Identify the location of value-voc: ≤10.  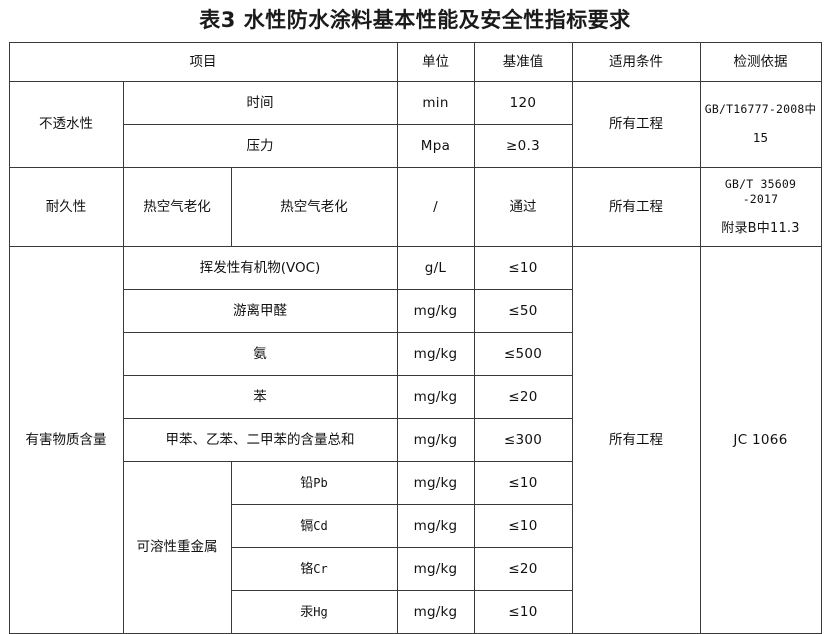
(523, 268).